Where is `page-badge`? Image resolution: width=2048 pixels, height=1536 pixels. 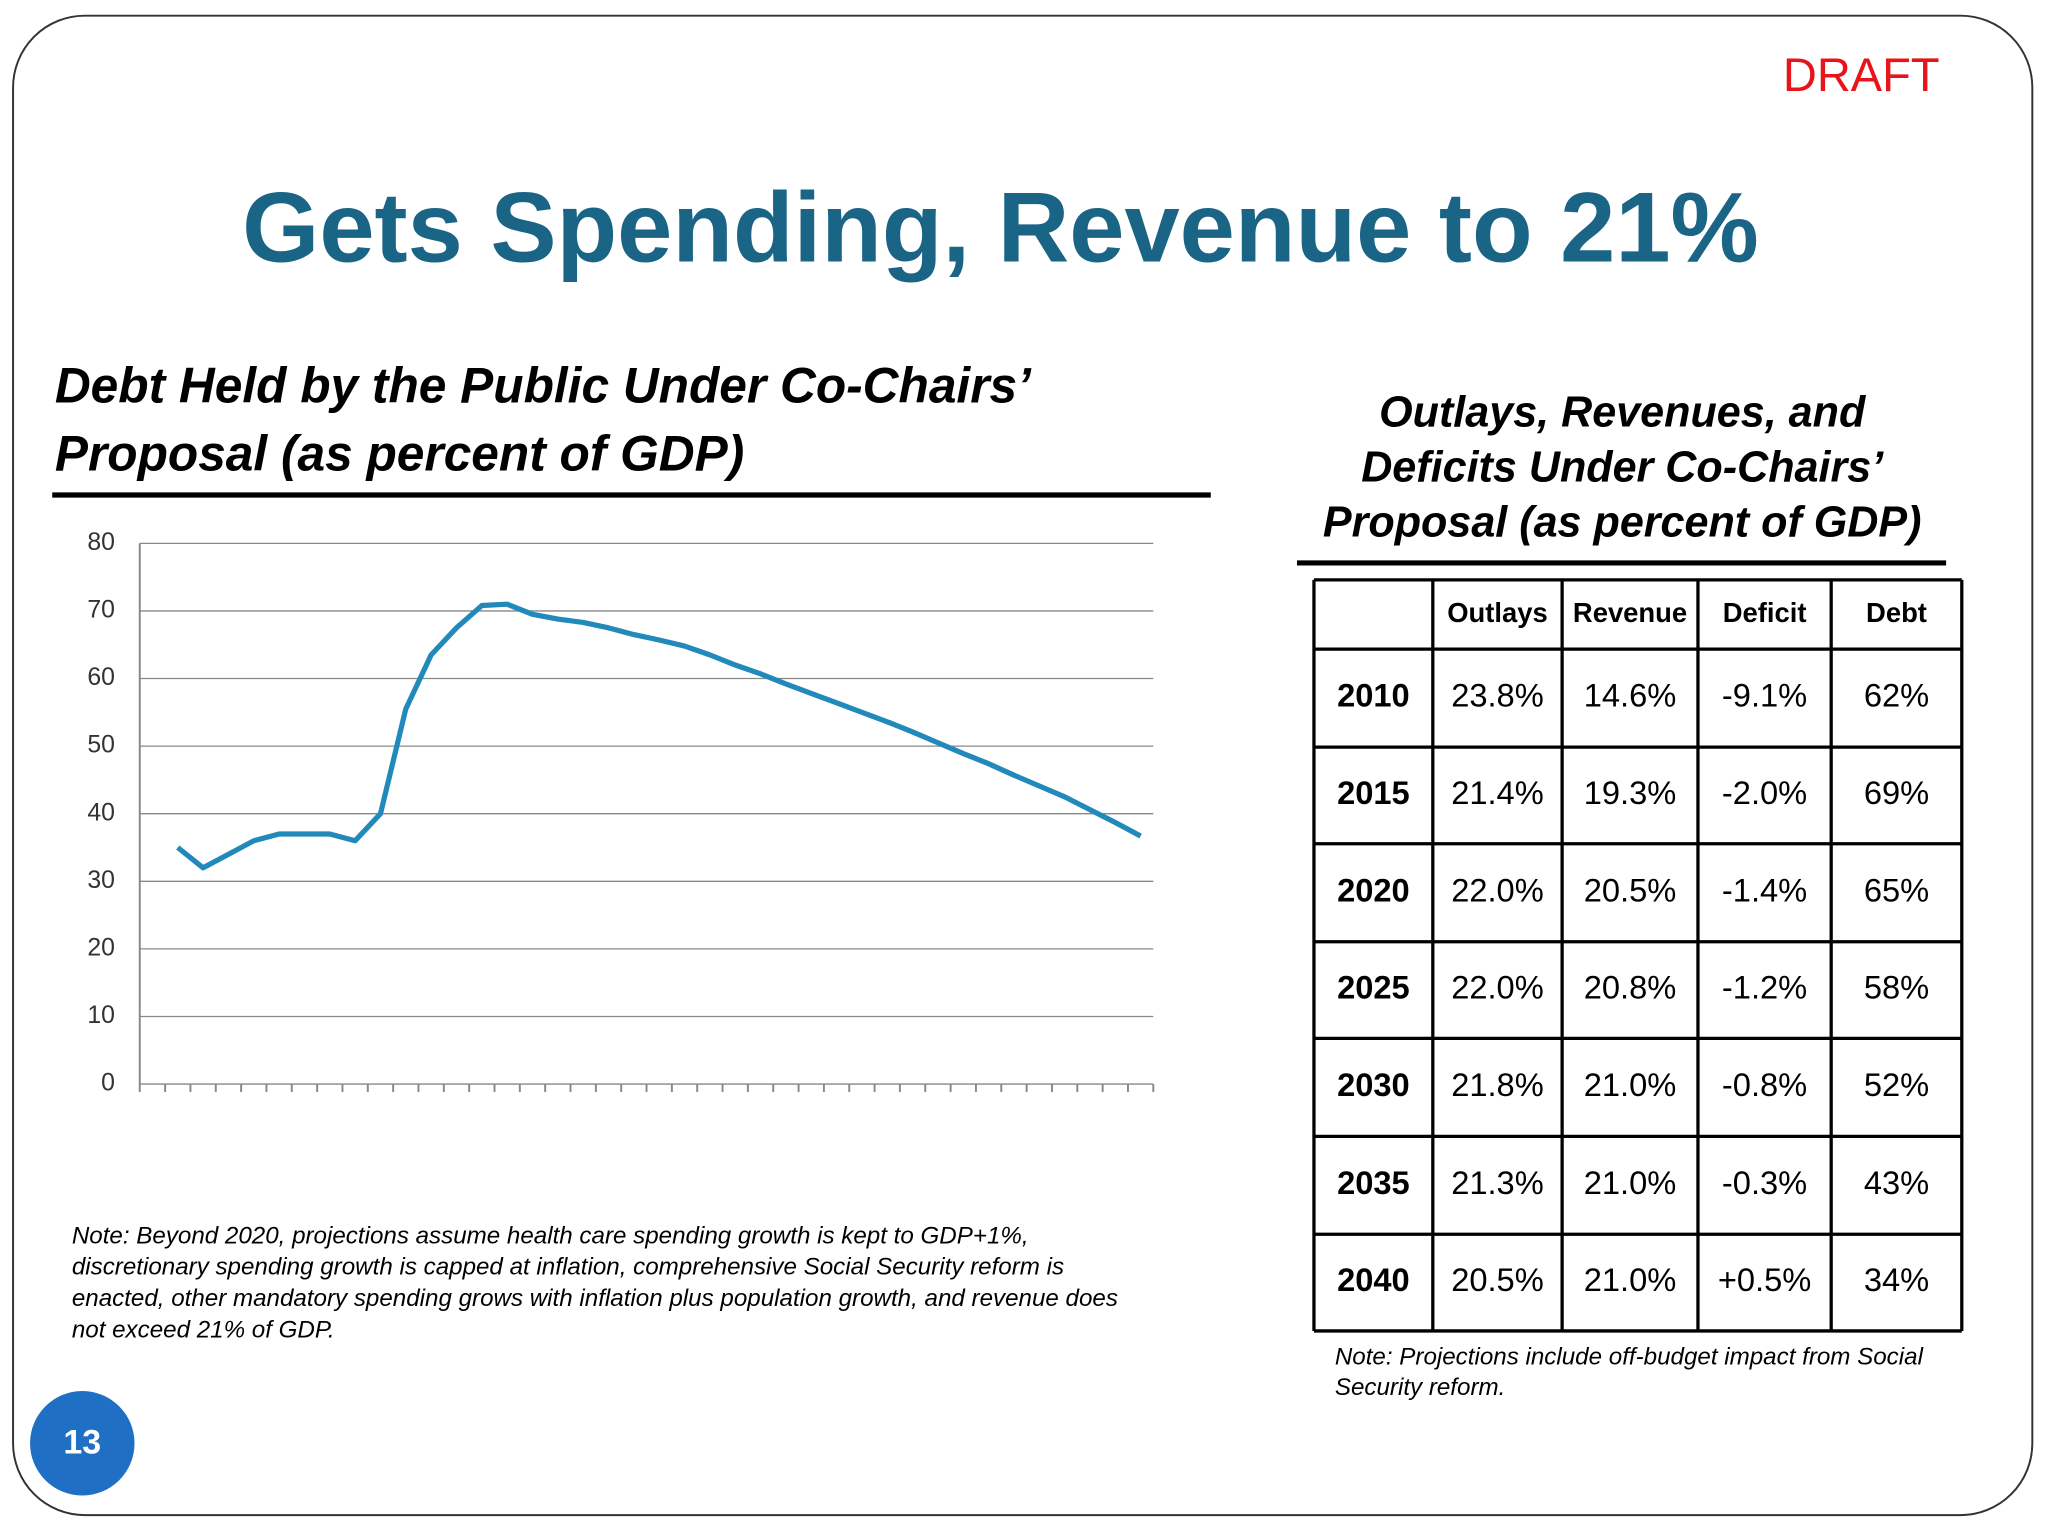 page-badge is located at coordinates (82, 1443).